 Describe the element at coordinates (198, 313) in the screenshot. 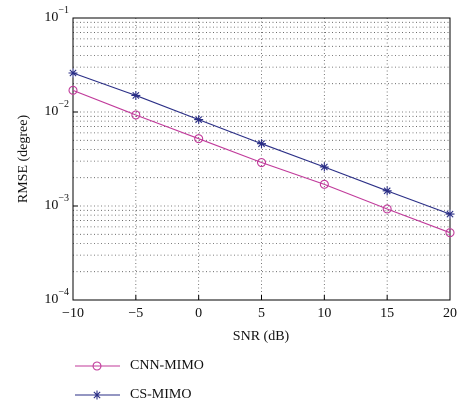

I see `x-tick-label: 0` at that location.